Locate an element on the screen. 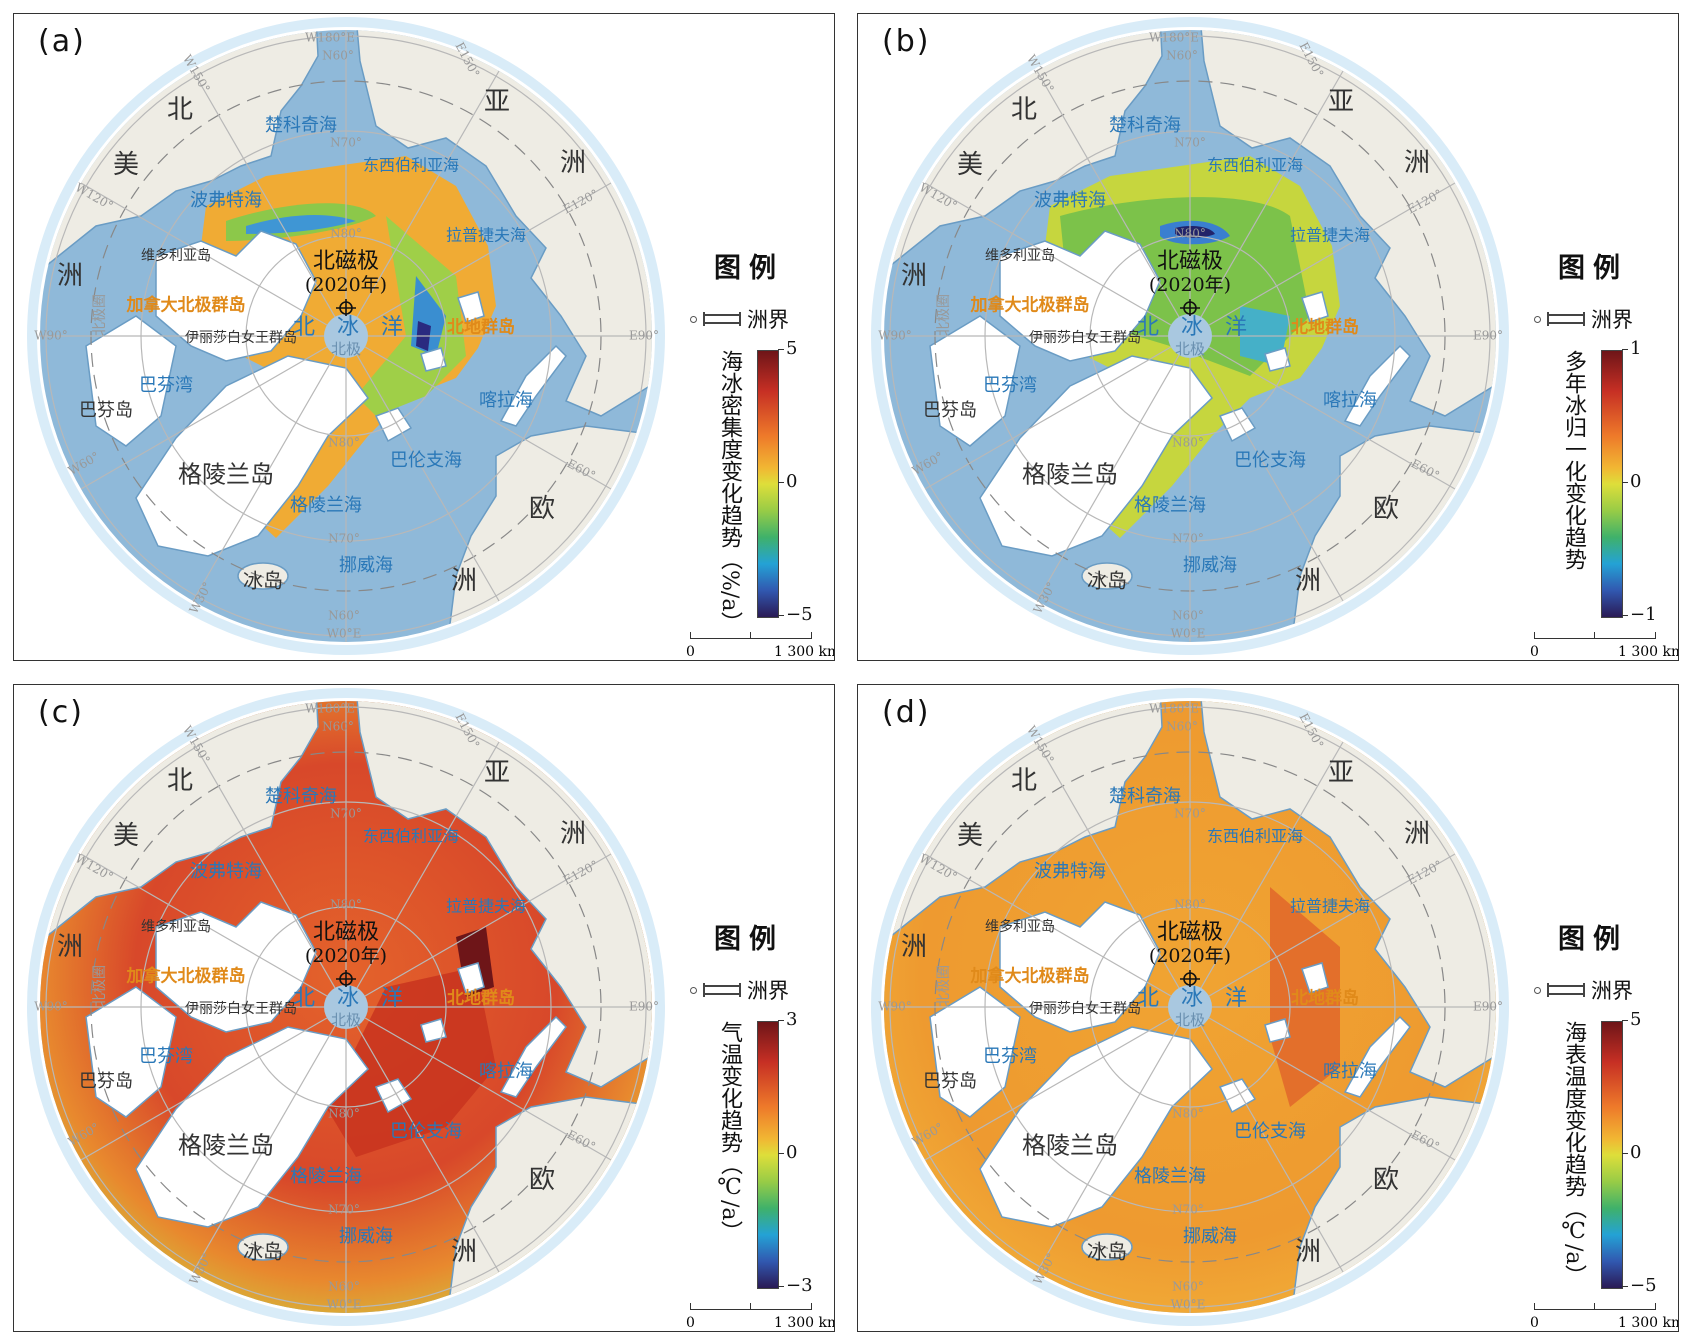  magnetic-pole-icon is located at coordinates (1190, 978).